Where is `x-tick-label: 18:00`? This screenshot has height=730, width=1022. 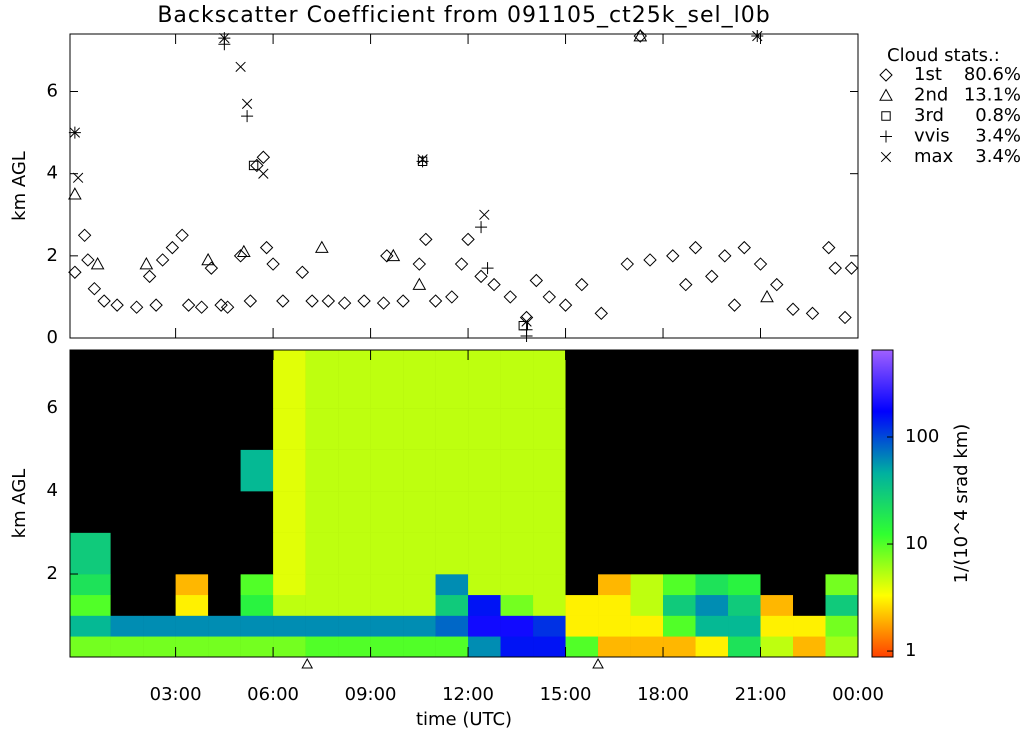
x-tick-label: 18:00 is located at coordinates (663, 694).